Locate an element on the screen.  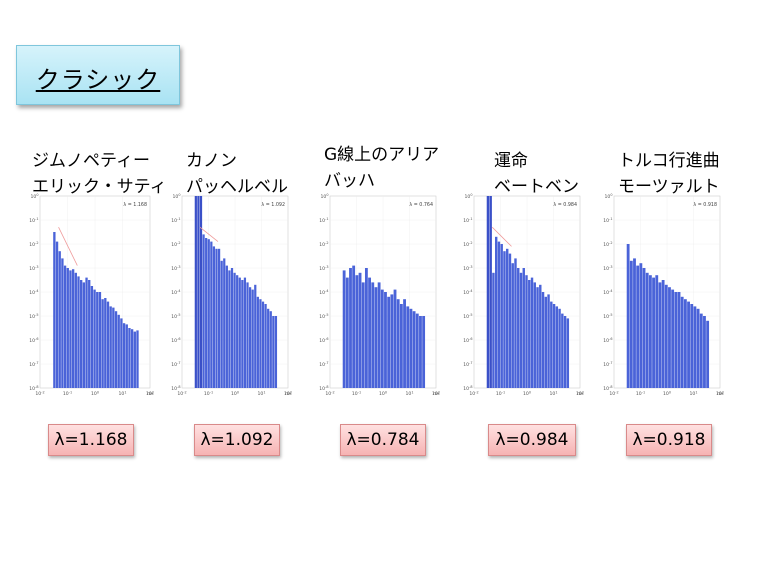
fit-line is located at coordinates (501, 236).